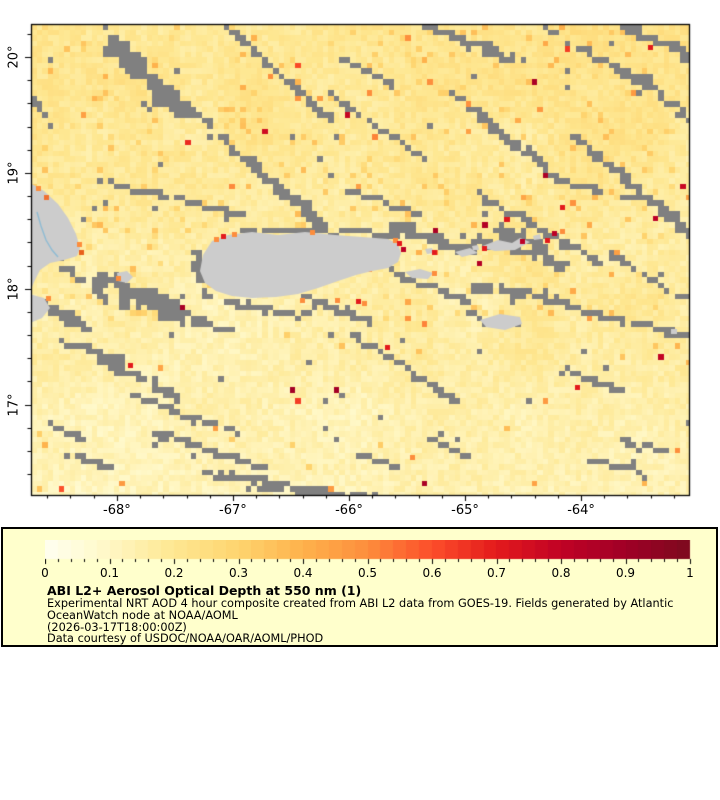  What do you see at coordinates (690, 573) in the screenshot?
I see `colorbar-tick-label: 1` at bounding box center [690, 573].